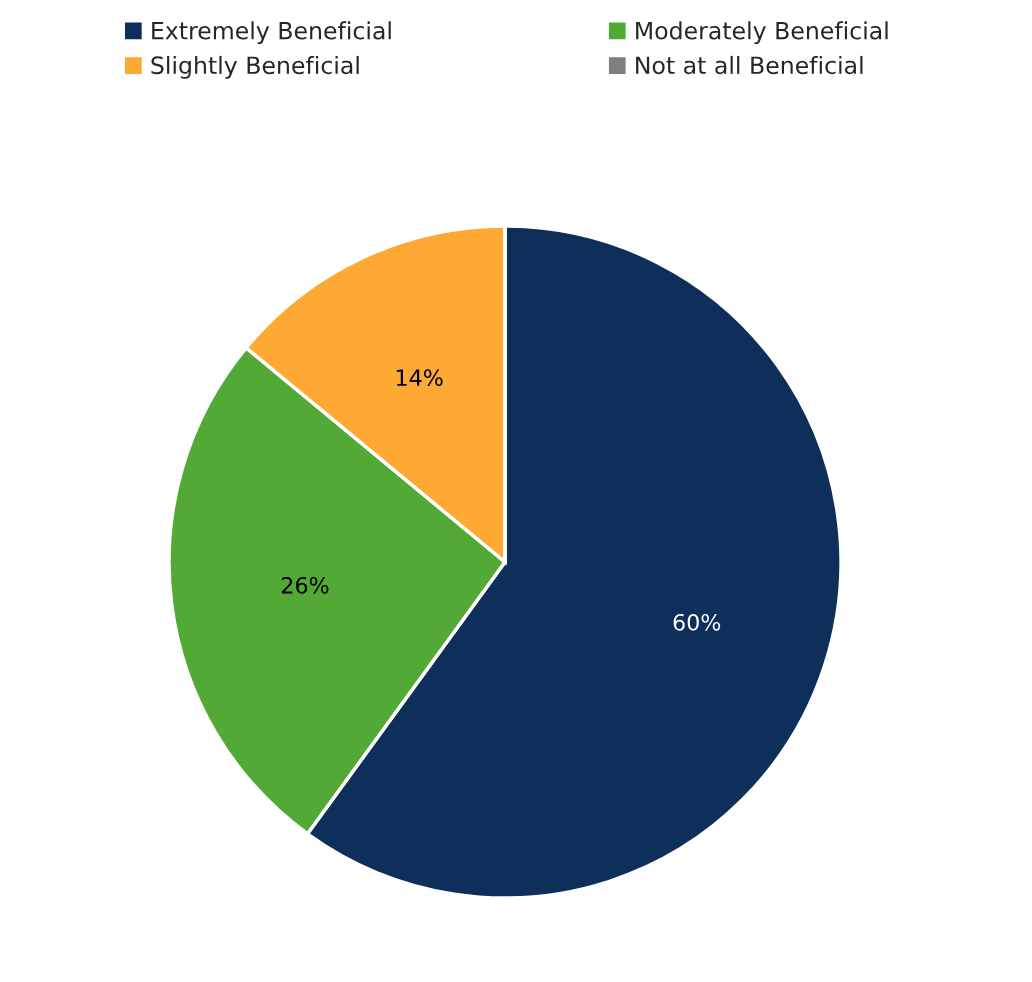  Describe the element at coordinates (697, 622) in the screenshot. I see `data-label: 60%` at that location.